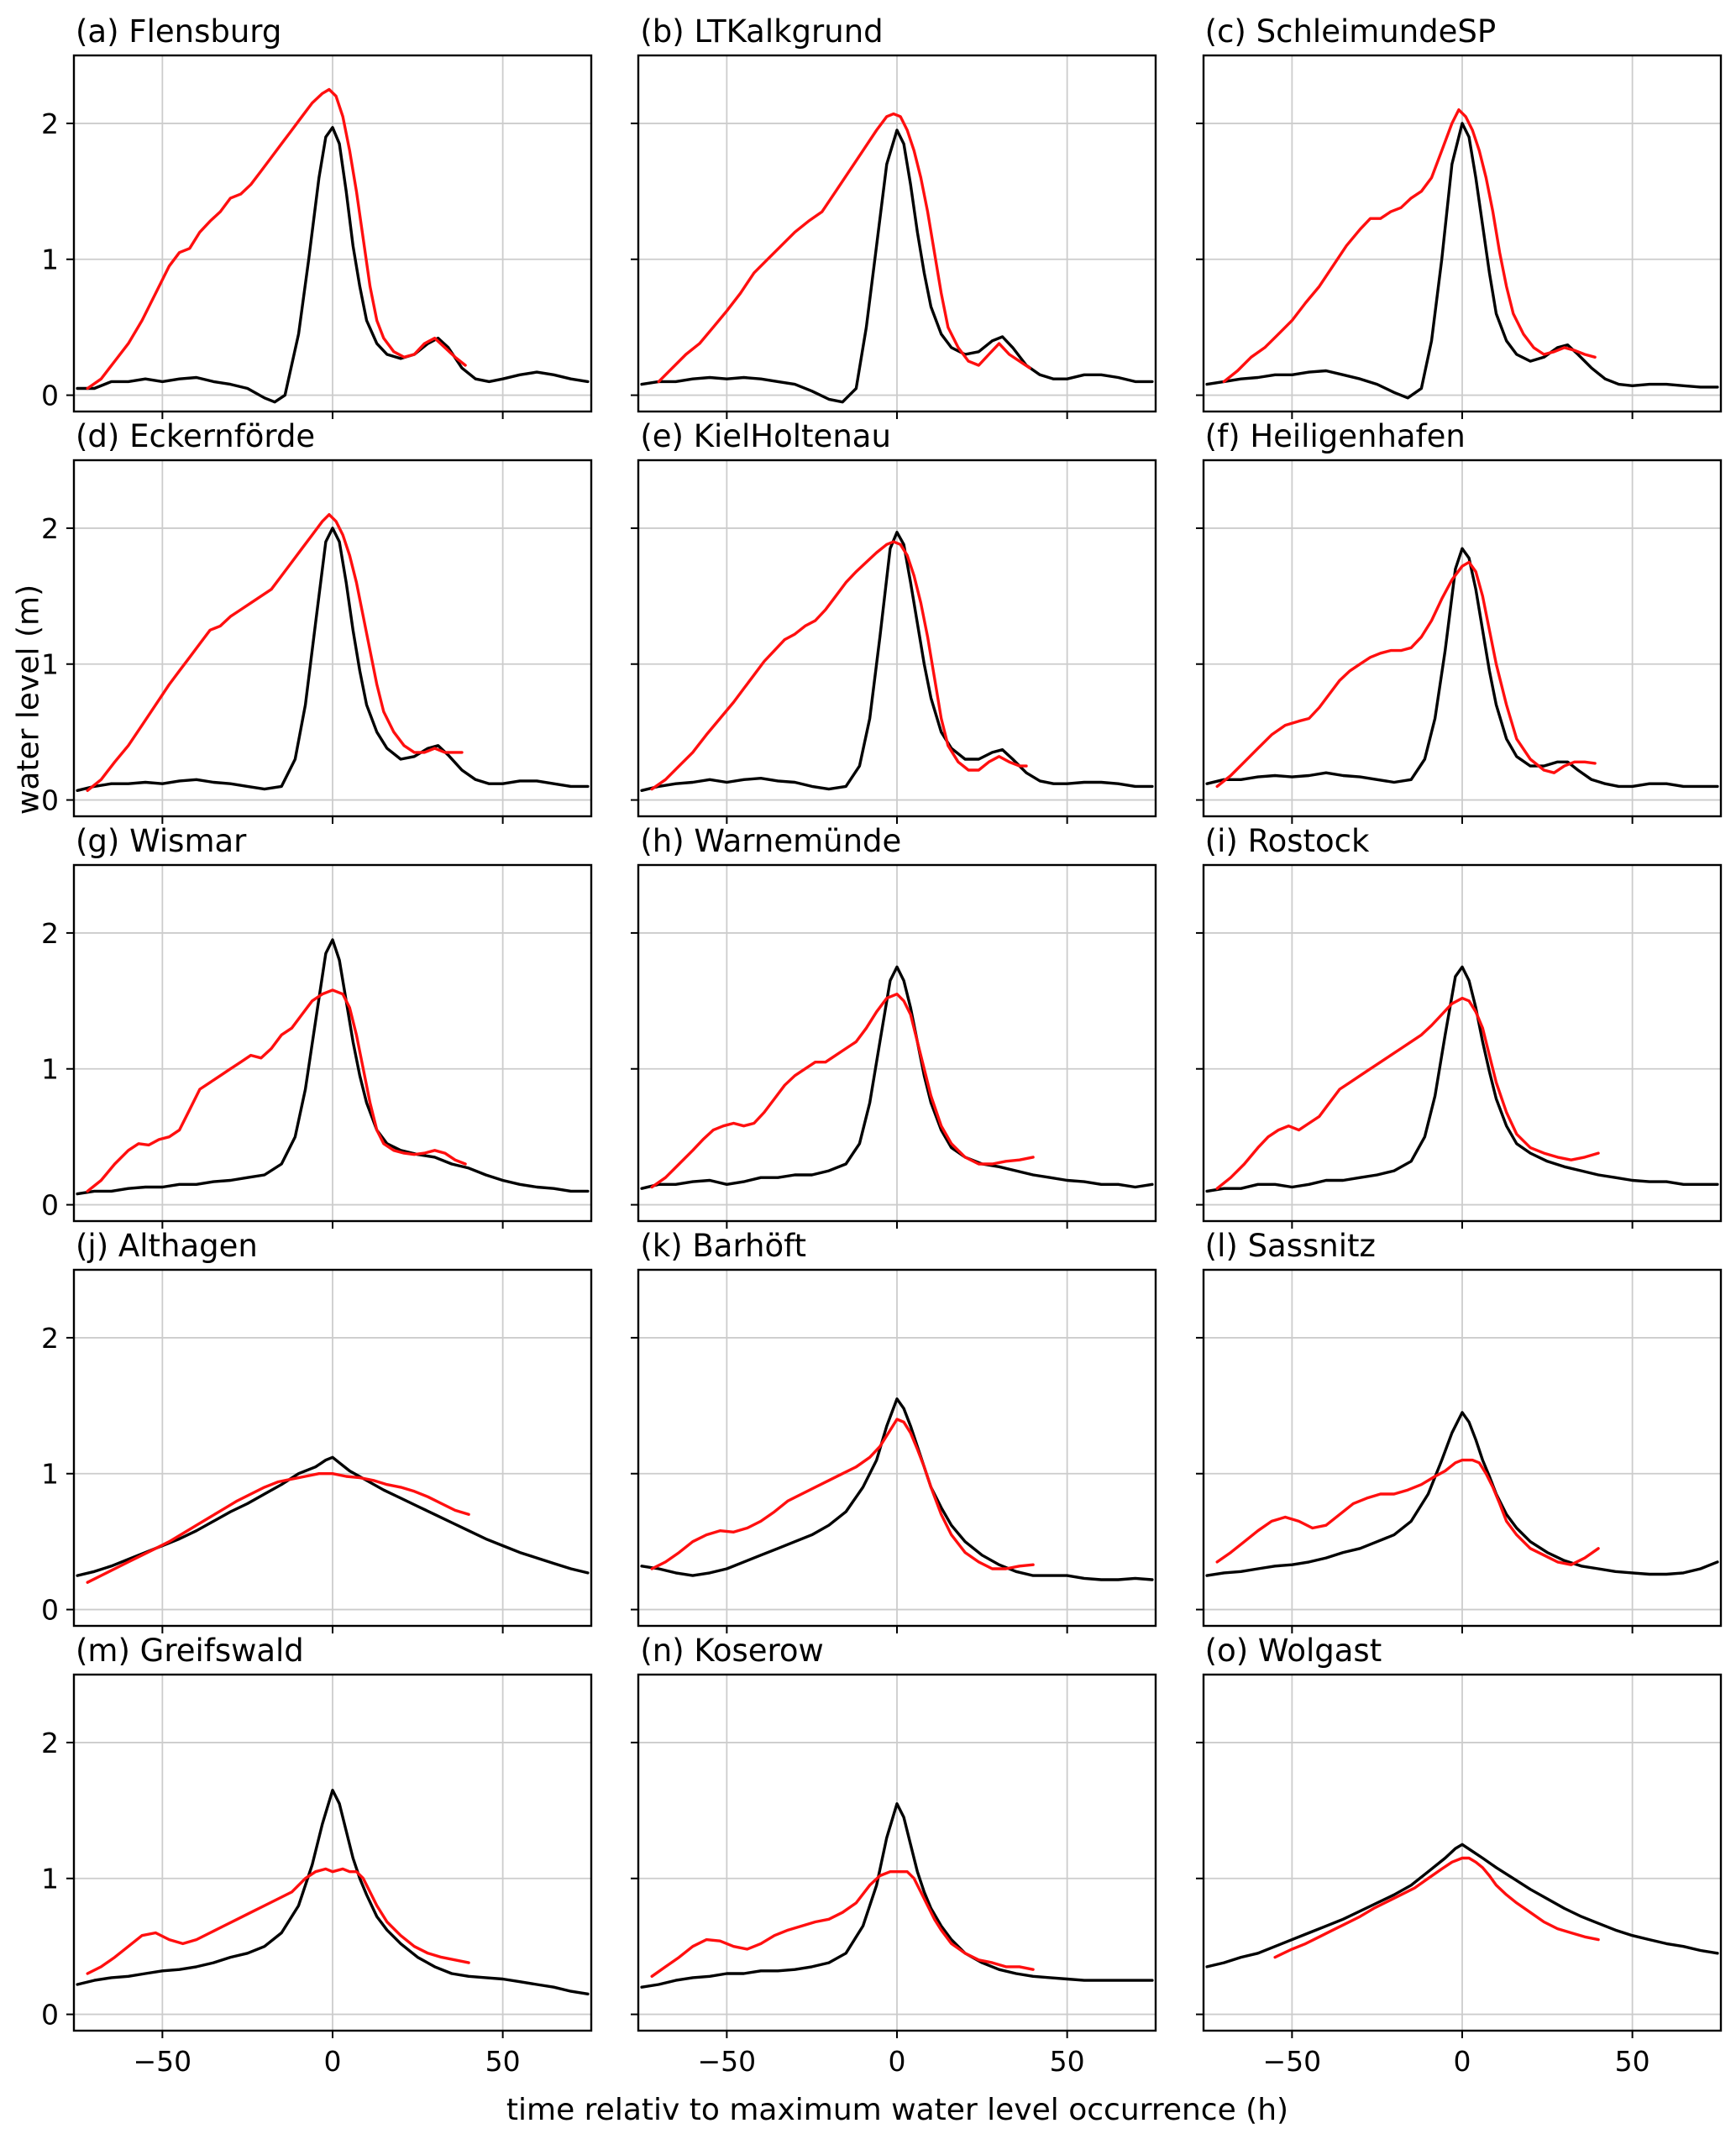  Describe the element at coordinates (765, 435) in the screenshot. I see `subplot-title: (e) KielHoltenau` at that location.